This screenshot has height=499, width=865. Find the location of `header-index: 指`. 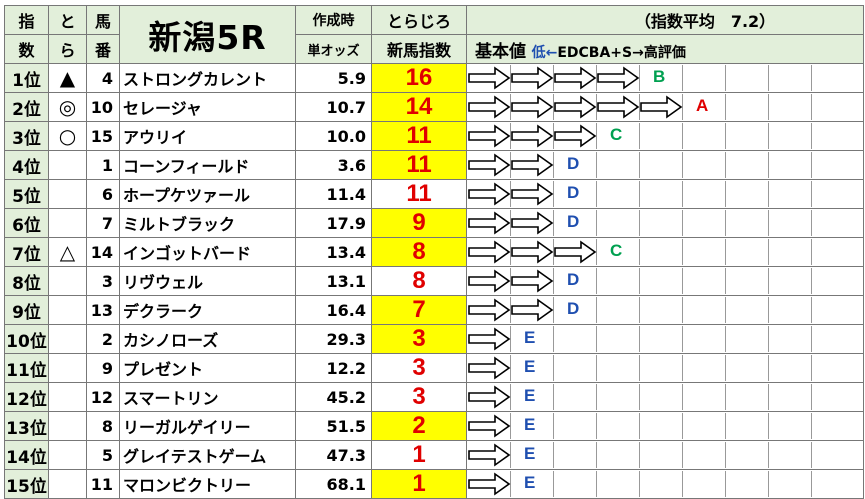

header-index: 指 is located at coordinates (26, 20).